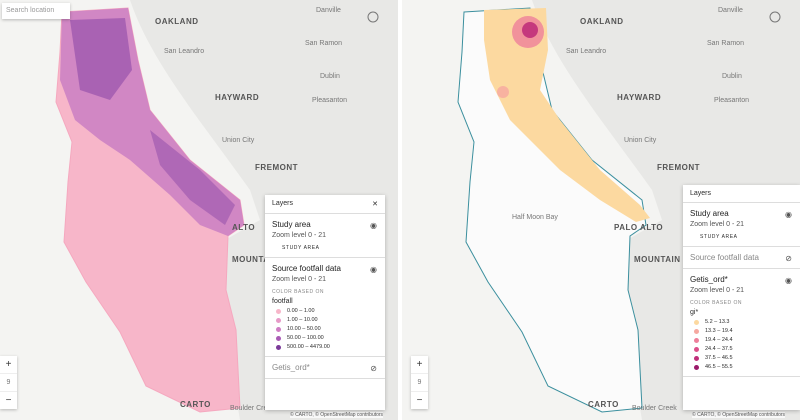 The width and height of the screenshot is (800, 420). I want to click on legend-label: 13.3 – 19.4, so click(719, 331).